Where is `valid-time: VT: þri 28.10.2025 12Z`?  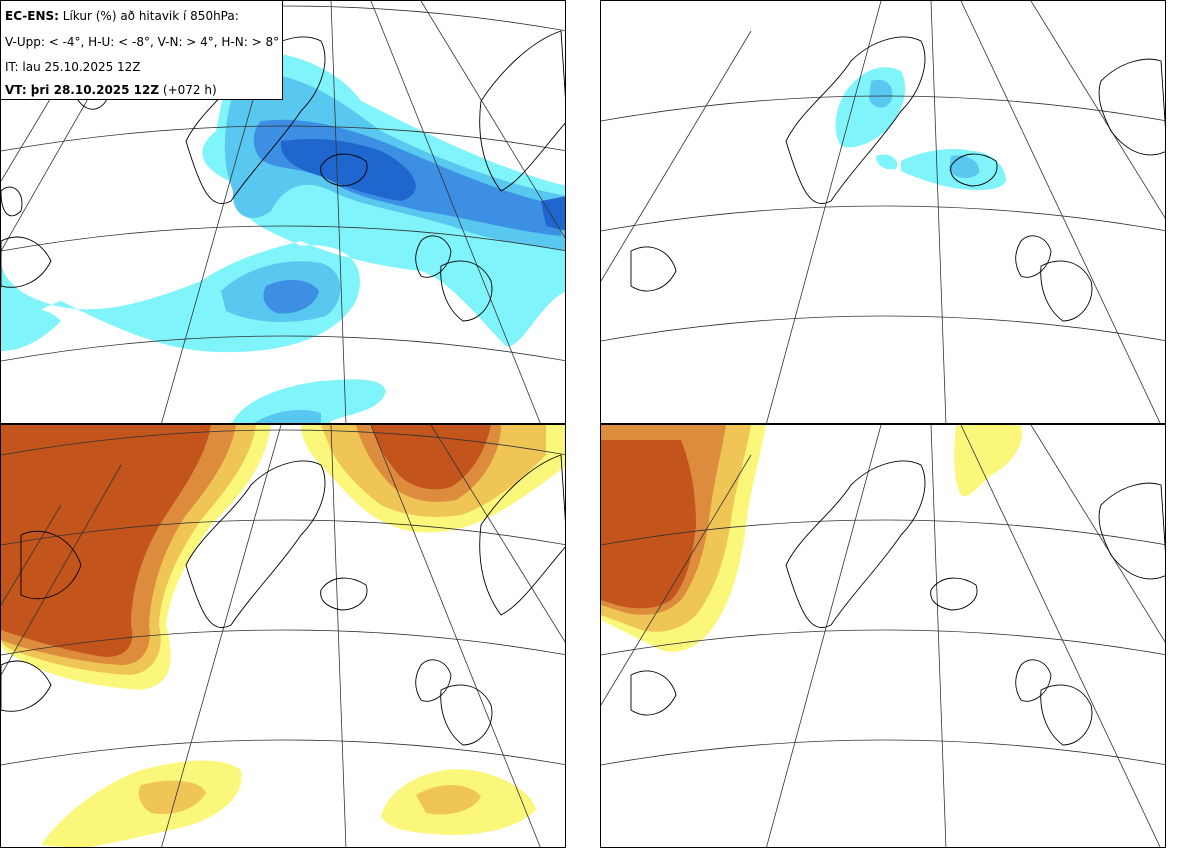
valid-time: VT: þri 28.10.2025 12Z is located at coordinates (82, 90).